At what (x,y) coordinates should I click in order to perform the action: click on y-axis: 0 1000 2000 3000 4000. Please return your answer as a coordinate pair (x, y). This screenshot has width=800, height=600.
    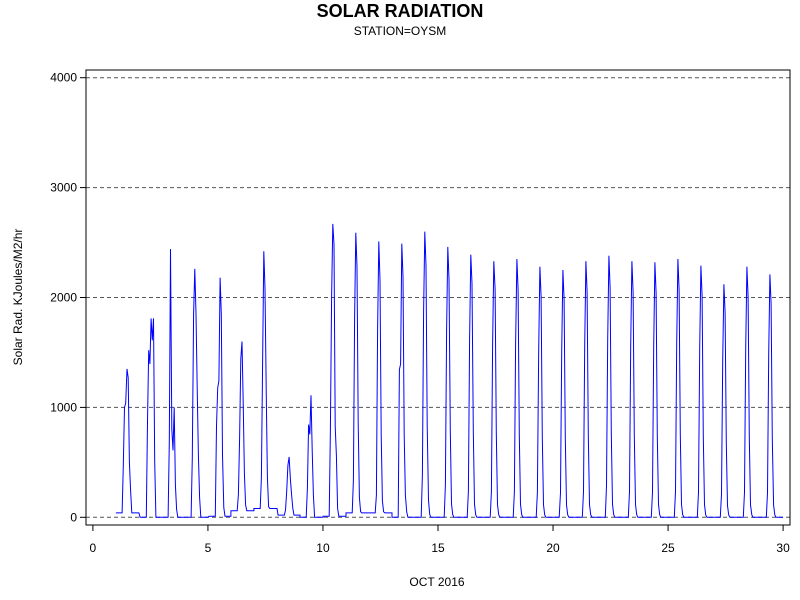
    Looking at the image, I should click on (68, 297).